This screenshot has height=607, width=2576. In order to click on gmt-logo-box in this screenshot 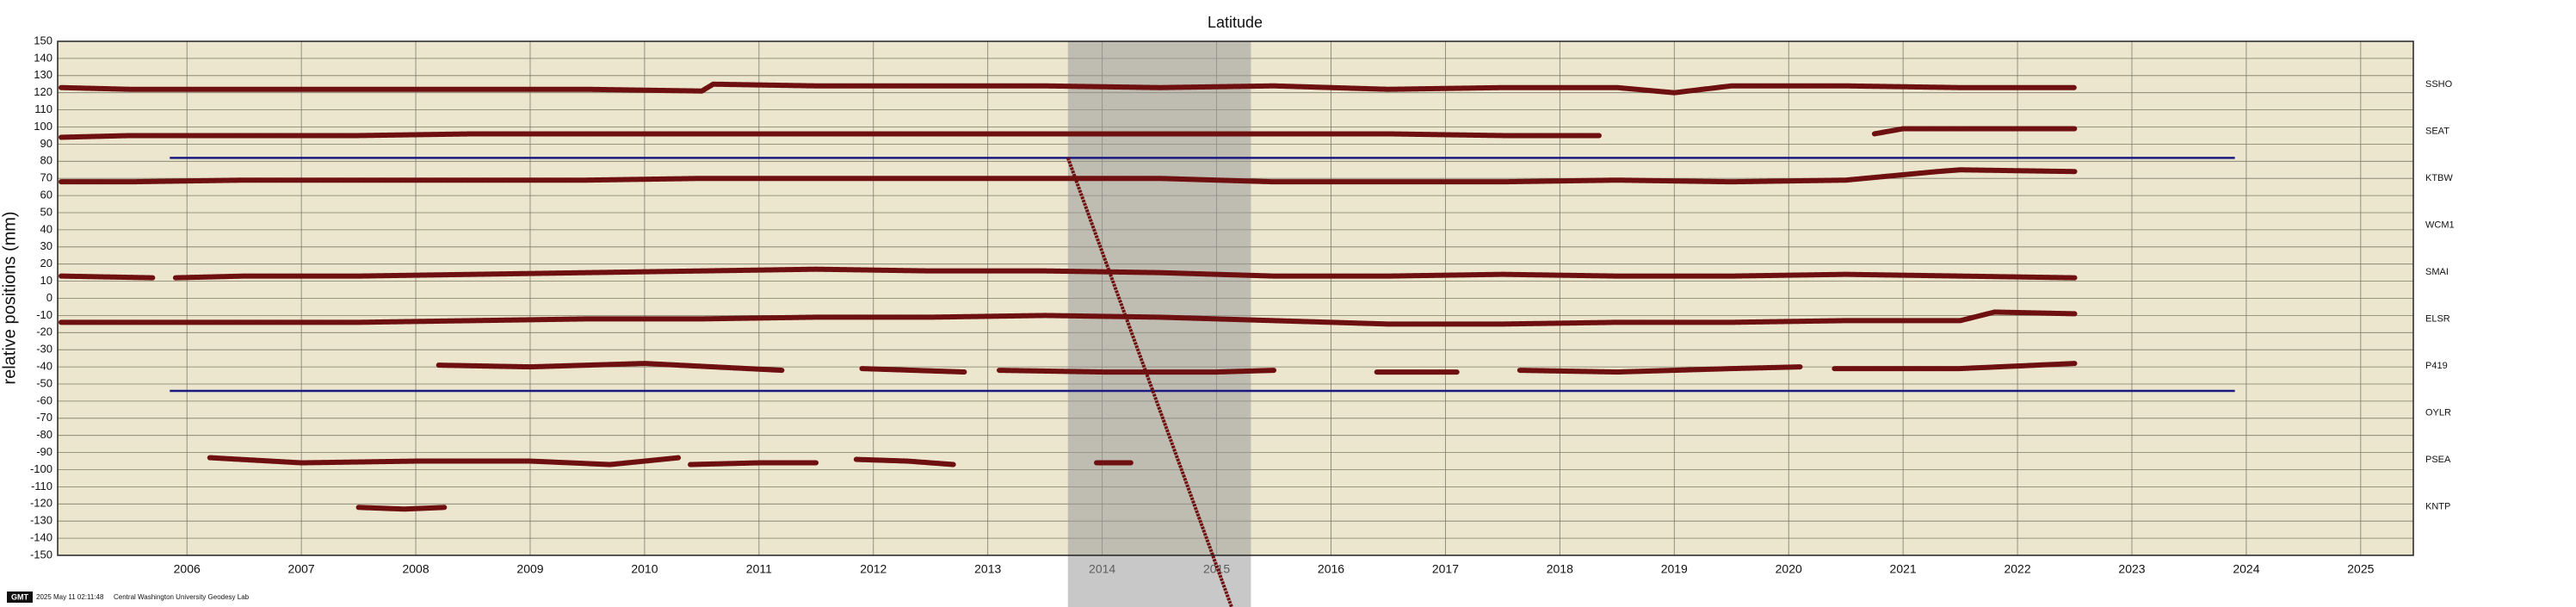, I will do `click(20, 597)`.